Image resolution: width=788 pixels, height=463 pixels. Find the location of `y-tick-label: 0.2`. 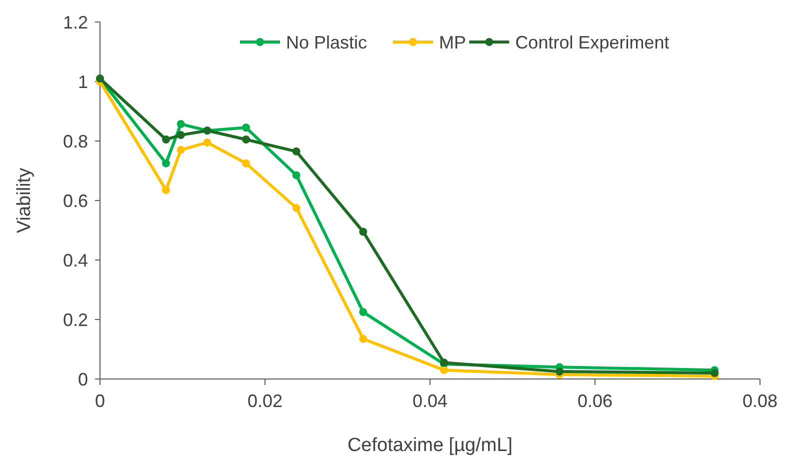

y-tick-label: 0.2 is located at coordinates (75, 320).